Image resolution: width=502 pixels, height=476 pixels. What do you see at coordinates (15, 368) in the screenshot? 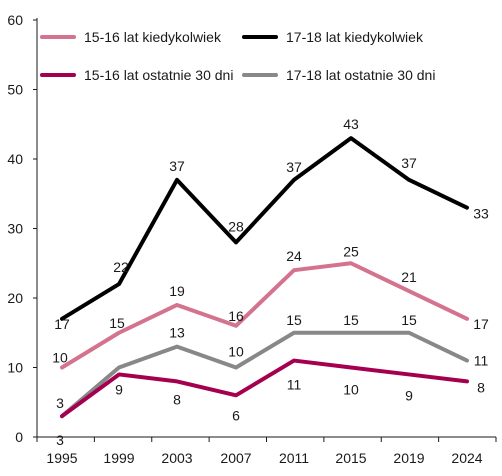
I see `y-tick-label: 10` at bounding box center [15, 368].